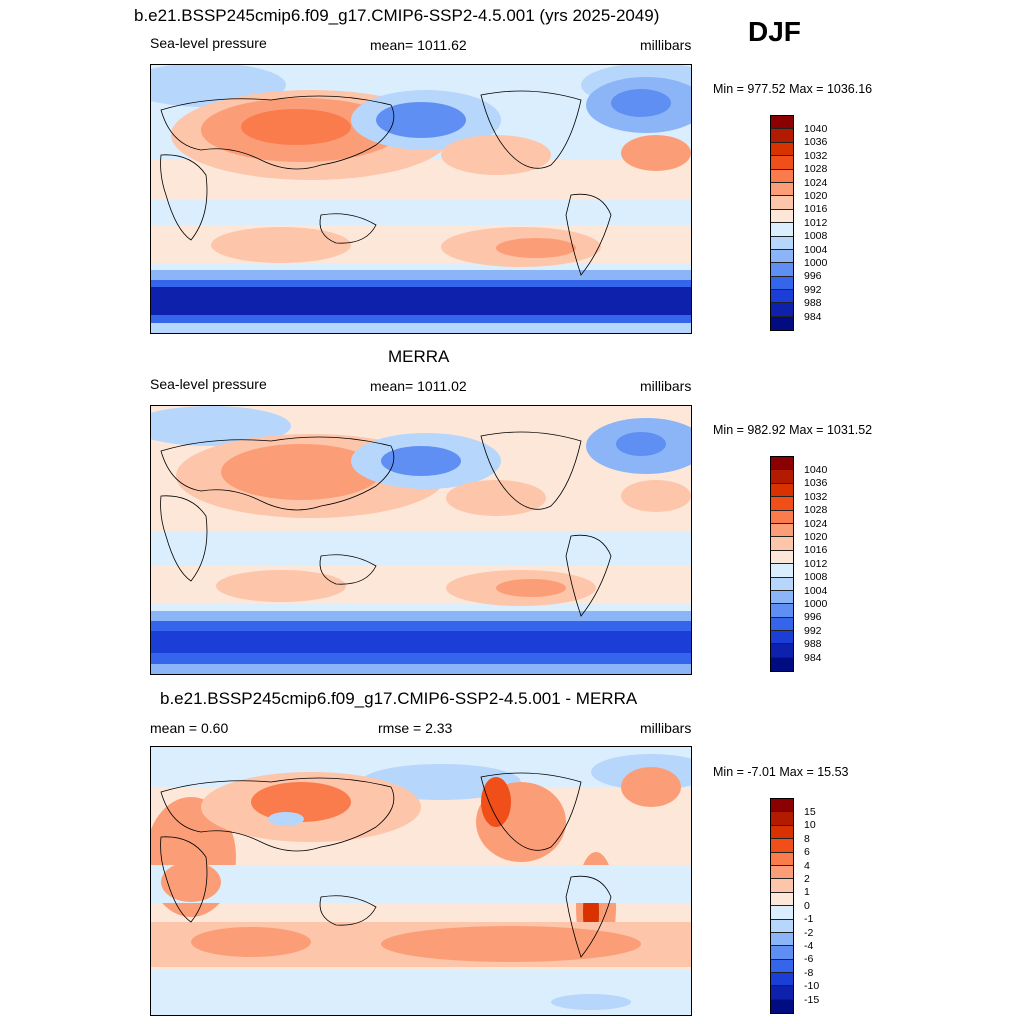 The height and width of the screenshot is (1024, 1024). I want to click on panel-1-colorbar-tick: 1036, so click(816, 142).